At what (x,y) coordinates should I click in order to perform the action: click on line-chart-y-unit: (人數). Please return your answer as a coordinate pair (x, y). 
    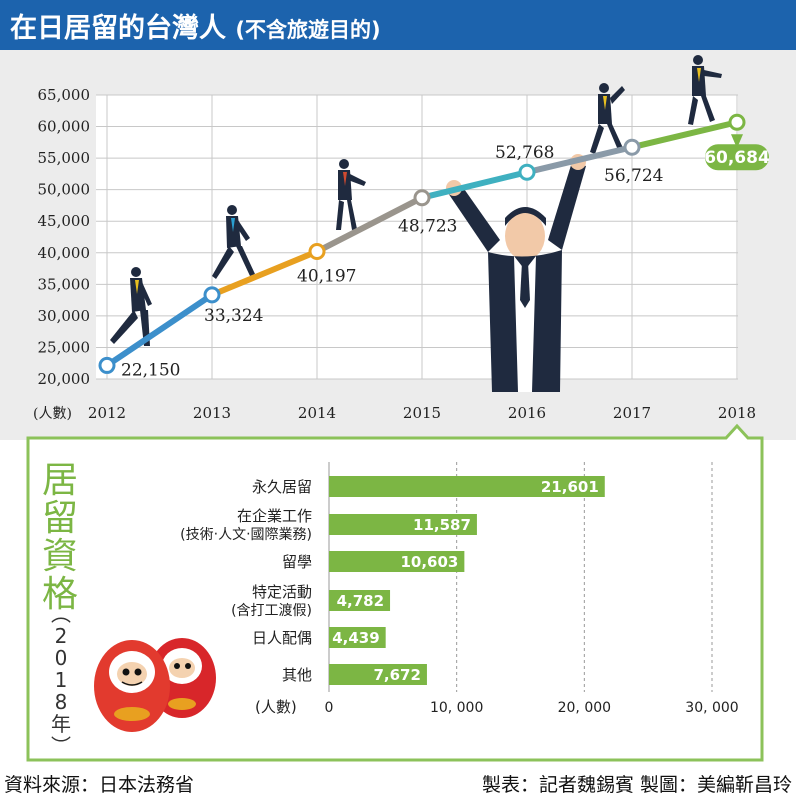
    Looking at the image, I should click on (52, 414).